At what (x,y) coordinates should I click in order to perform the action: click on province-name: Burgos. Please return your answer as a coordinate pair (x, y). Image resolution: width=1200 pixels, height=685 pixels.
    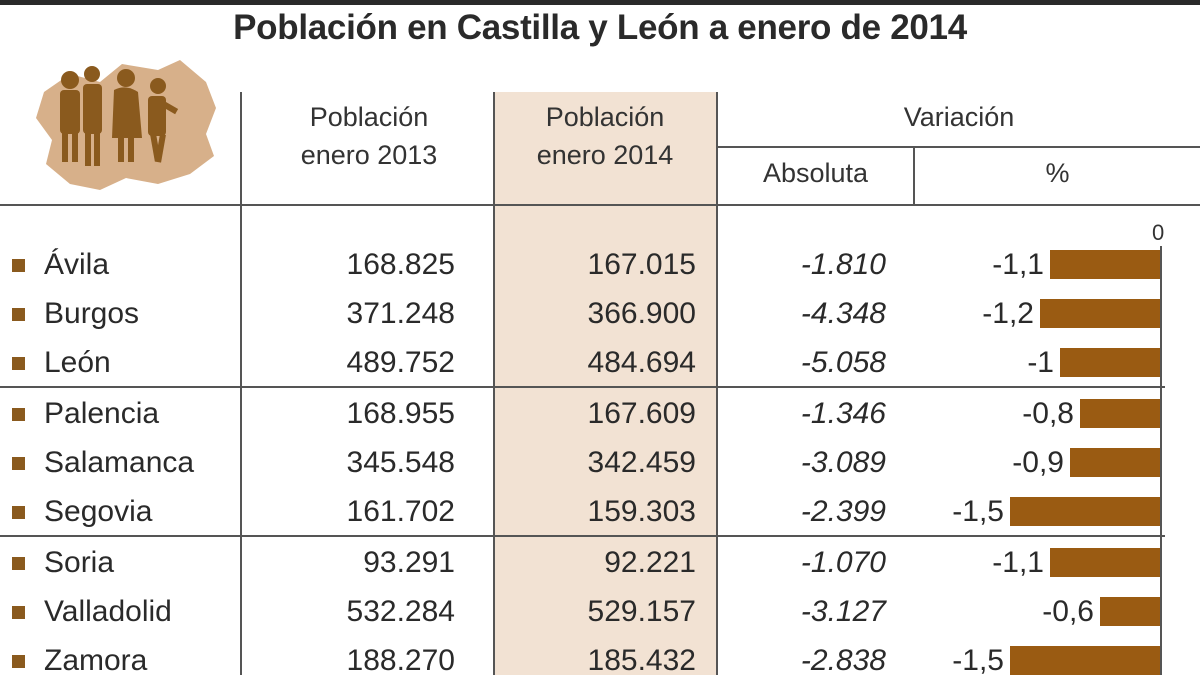
    Looking at the image, I should click on (92, 313).